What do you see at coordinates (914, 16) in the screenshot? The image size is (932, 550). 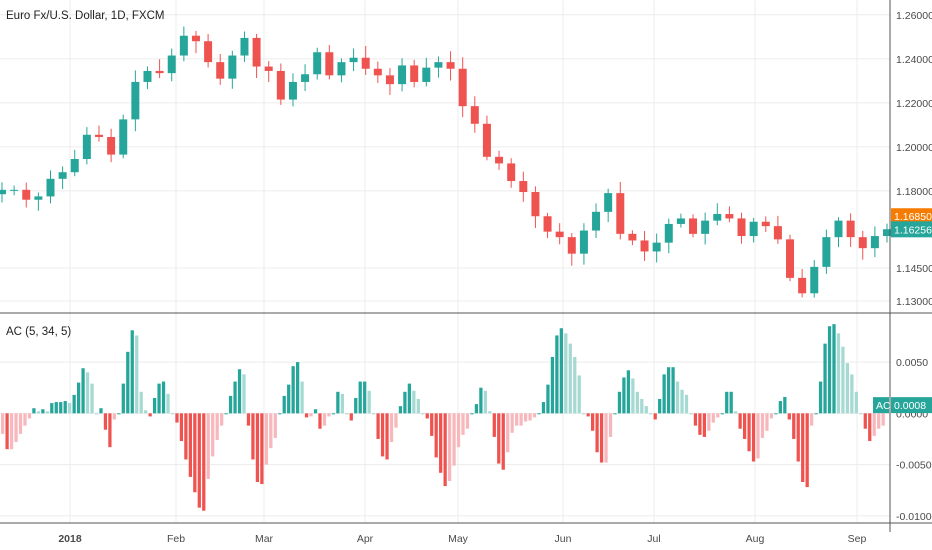 I see `price-axis-tick-label: 1.26000` at bounding box center [914, 16].